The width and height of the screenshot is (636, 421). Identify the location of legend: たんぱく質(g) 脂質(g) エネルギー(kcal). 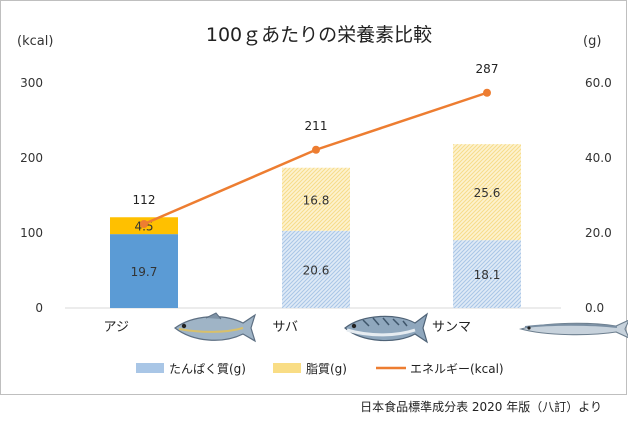
(320, 368).